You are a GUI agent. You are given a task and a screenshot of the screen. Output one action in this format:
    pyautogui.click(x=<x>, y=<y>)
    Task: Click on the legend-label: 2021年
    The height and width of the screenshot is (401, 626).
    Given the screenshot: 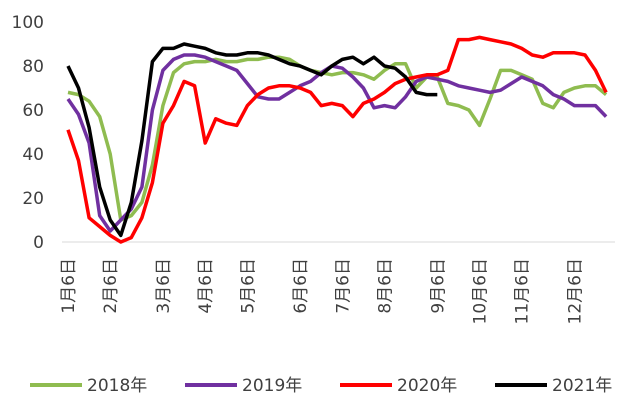 What is the action you would take?
    pyautogui.click(x=582, y=386)
    